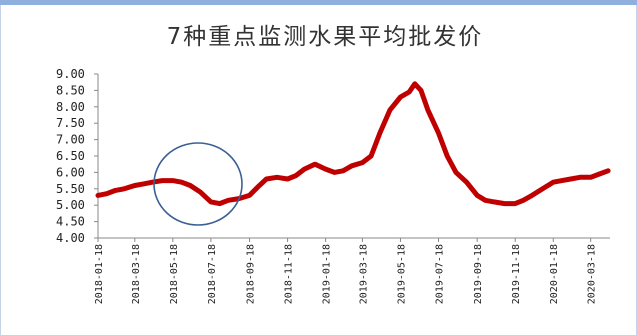  Describe the element at coordinates (70, 123) in the screenshot. I see `y-tick-label: 7.50` at that location.